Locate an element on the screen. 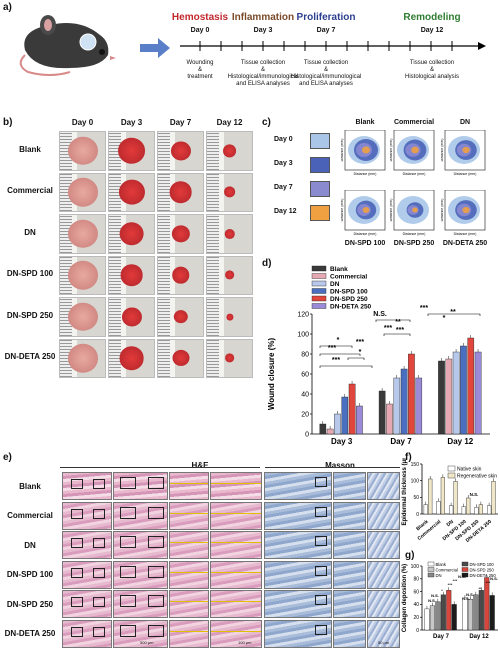  panel-label-f: f) is located at coordinates (408, 457).